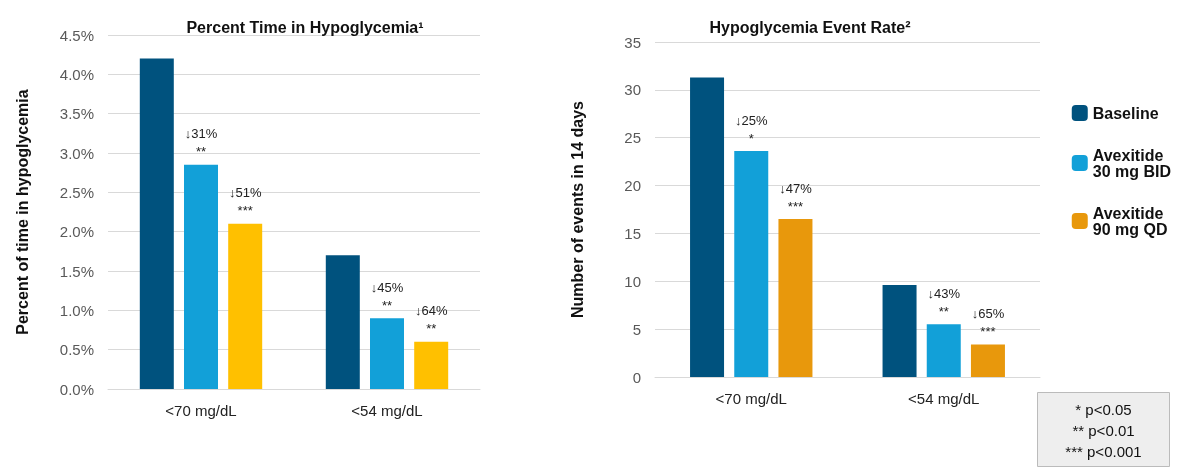 The image size is (1178, 470). I want to click on text: * p<0.05, so click(1103, 409).